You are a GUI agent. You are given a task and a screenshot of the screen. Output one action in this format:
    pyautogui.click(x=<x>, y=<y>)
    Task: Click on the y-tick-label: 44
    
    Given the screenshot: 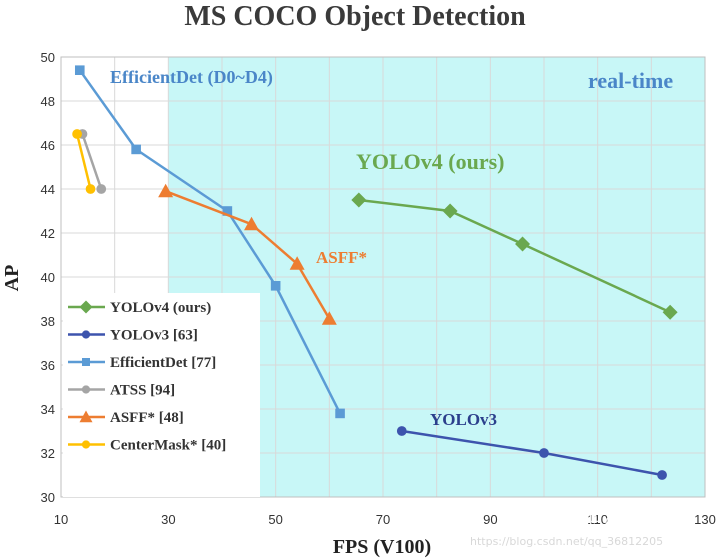 What is the action you would take?
    pyautogui.click(x=48, y=189)
    